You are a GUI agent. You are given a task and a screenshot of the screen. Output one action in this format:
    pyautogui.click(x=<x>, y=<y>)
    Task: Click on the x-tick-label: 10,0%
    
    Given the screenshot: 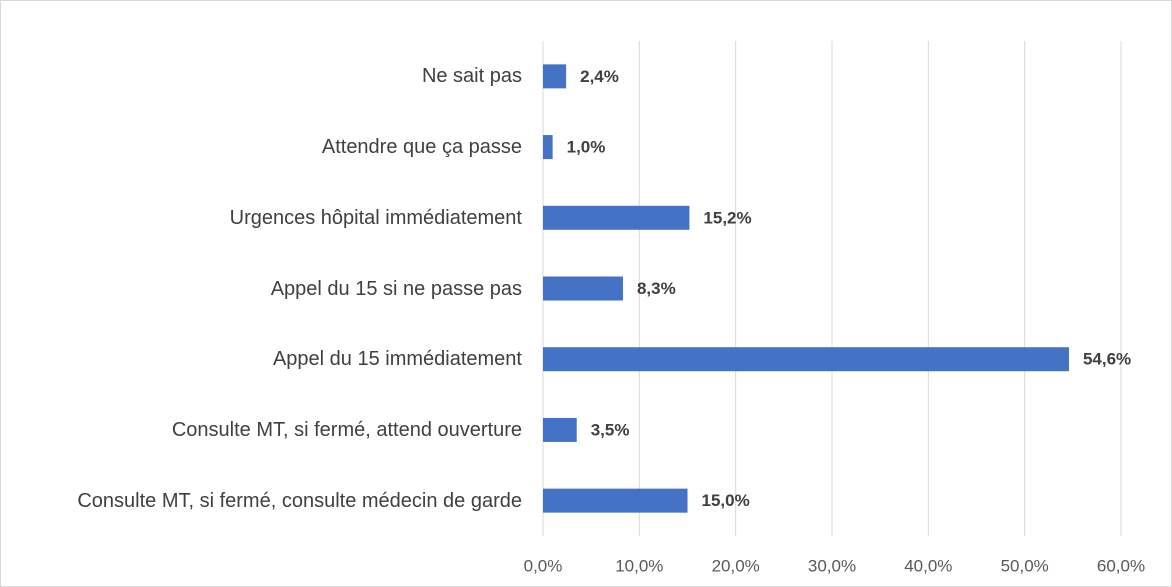 What is the action you would take?
    pyautogui.click(x=639, y=565)
    